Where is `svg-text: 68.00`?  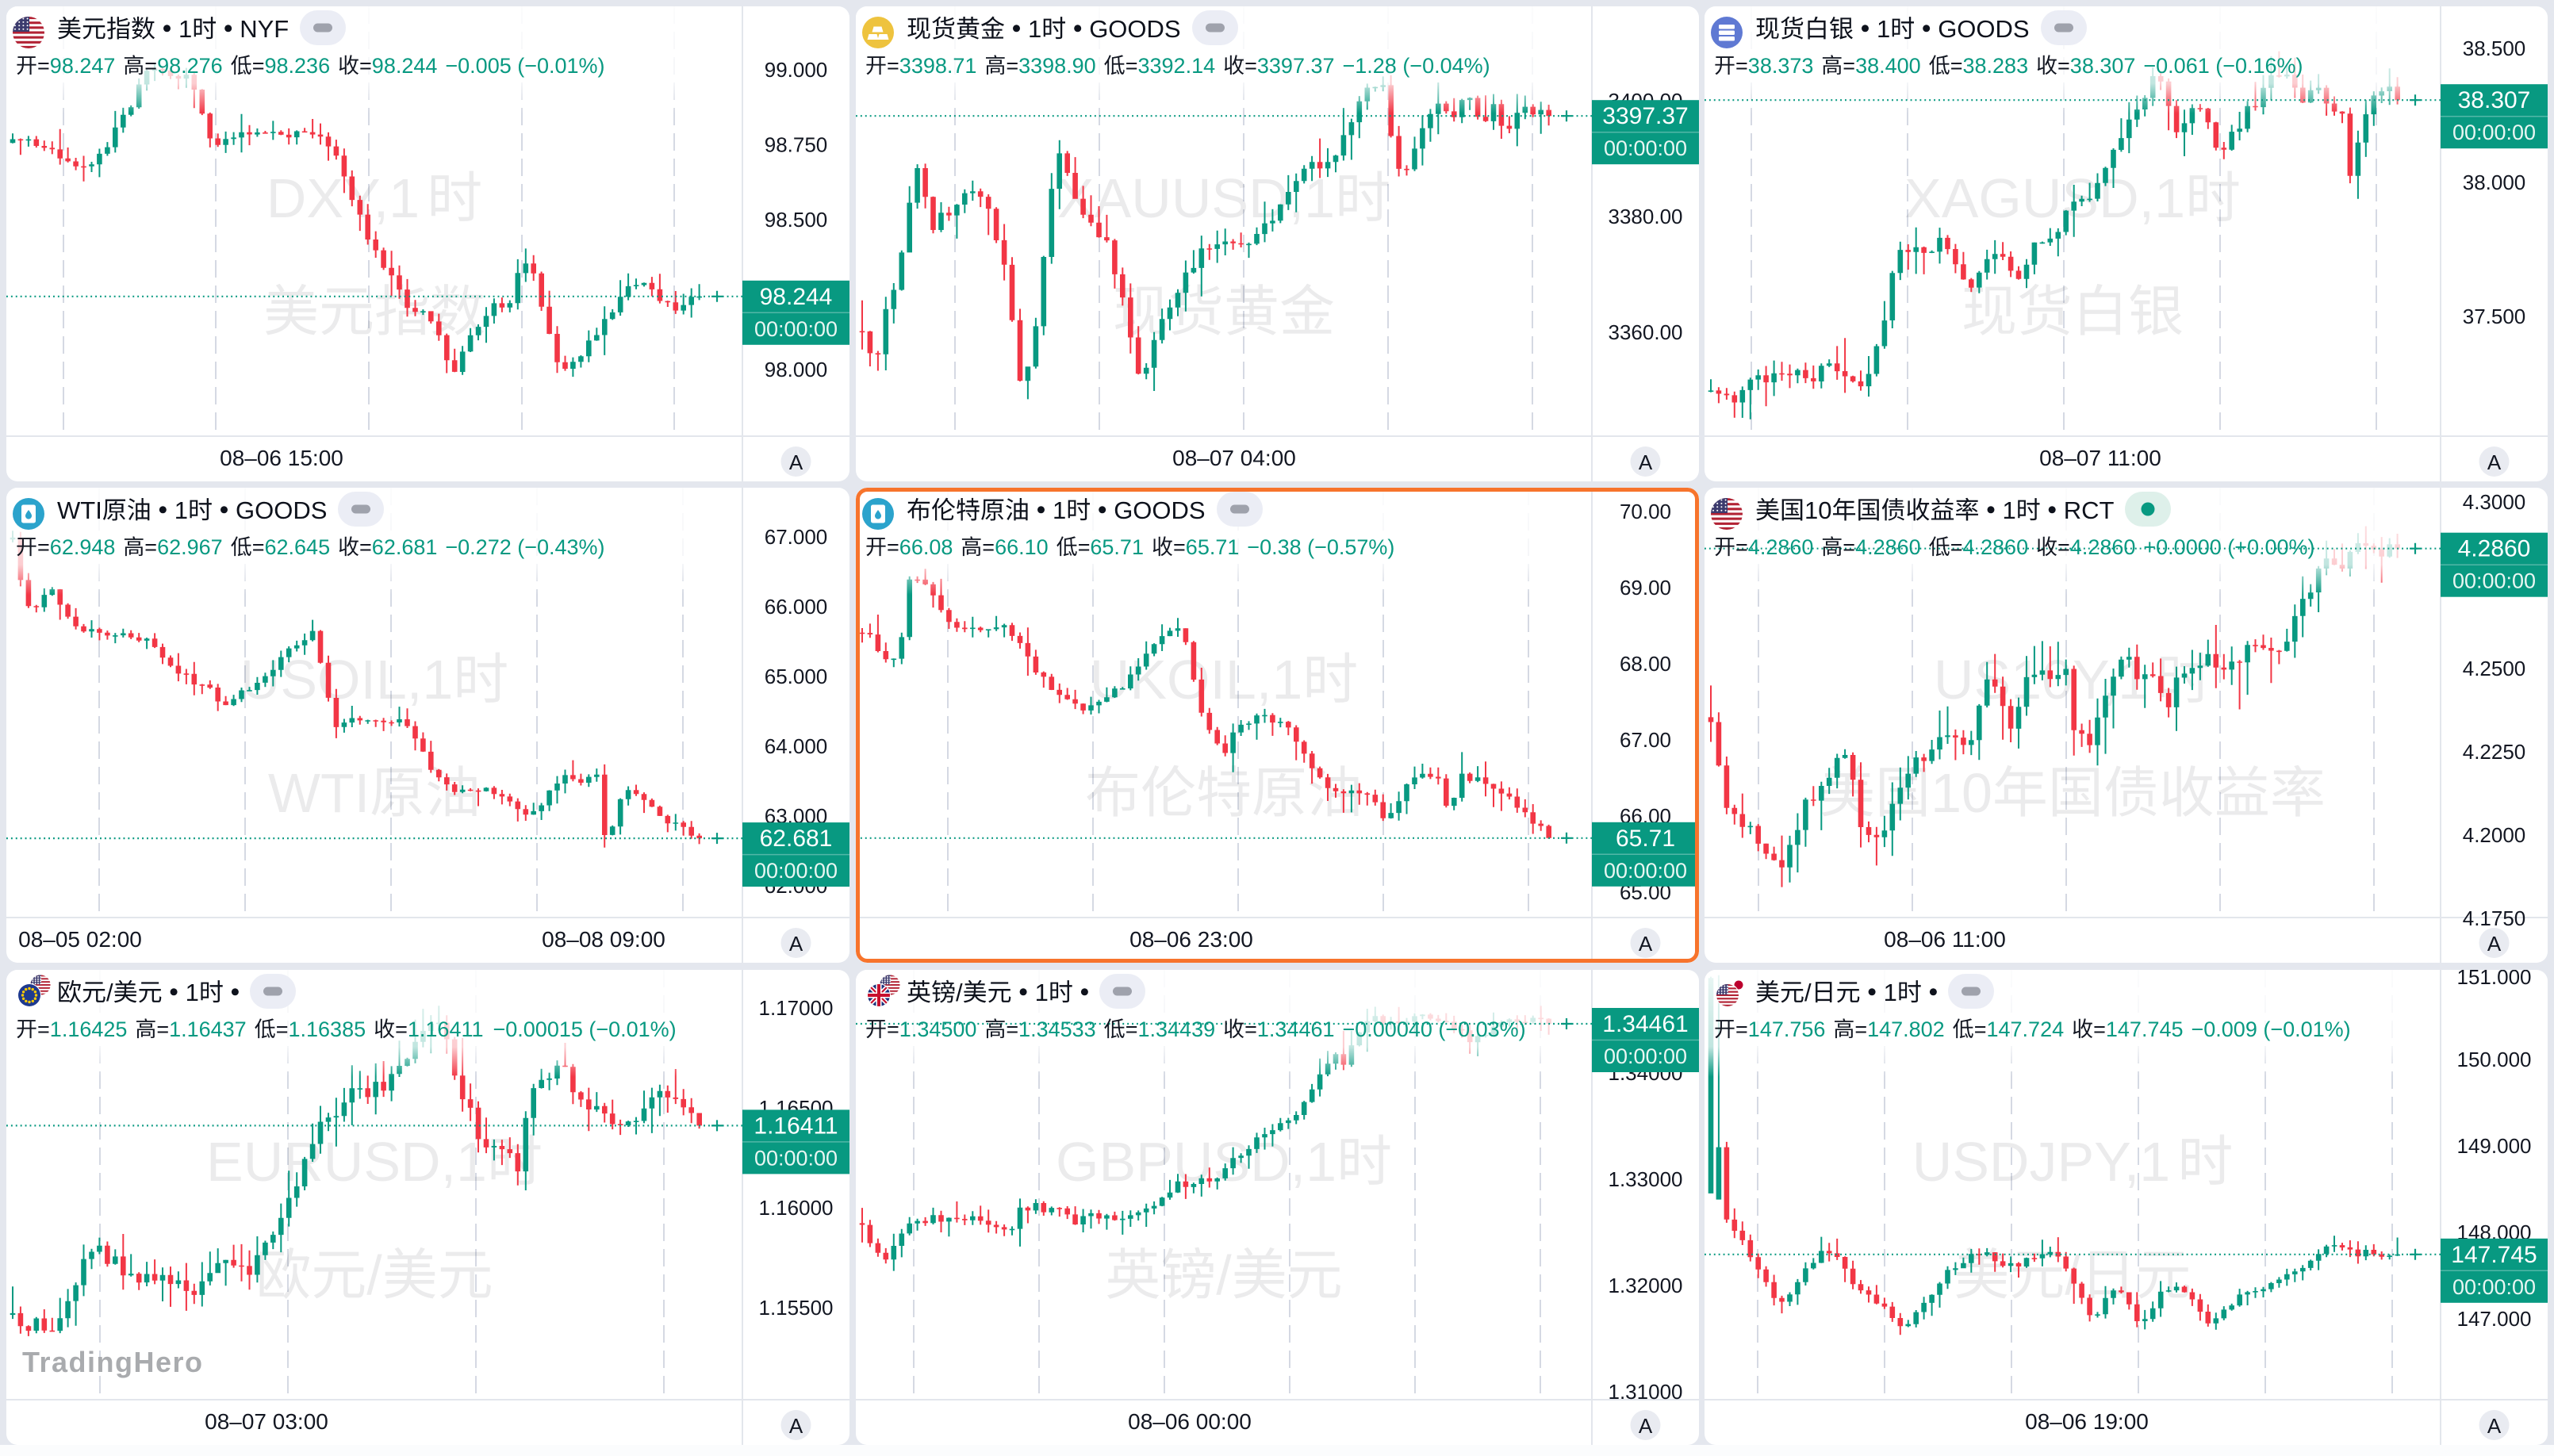
svg-text: 68.00 is located at coordinates (1645, 664).